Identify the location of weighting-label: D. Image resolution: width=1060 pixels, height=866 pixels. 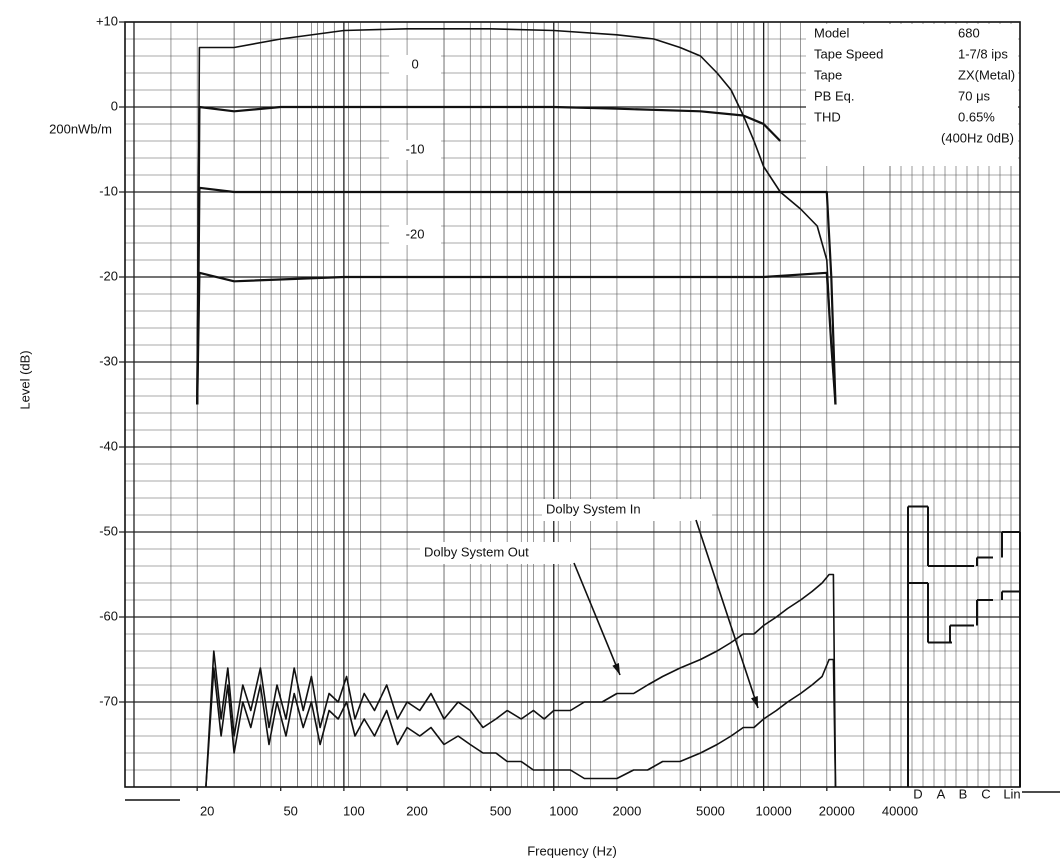
(917, 793).